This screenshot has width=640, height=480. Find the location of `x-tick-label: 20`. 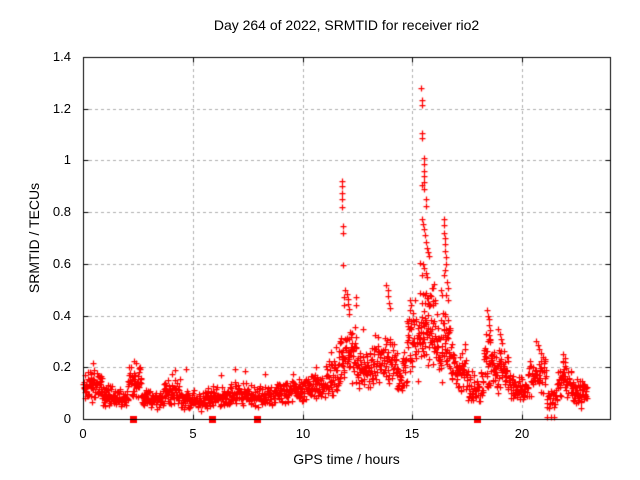

x-tick-label: 20 is located at coordinates (522, 433).